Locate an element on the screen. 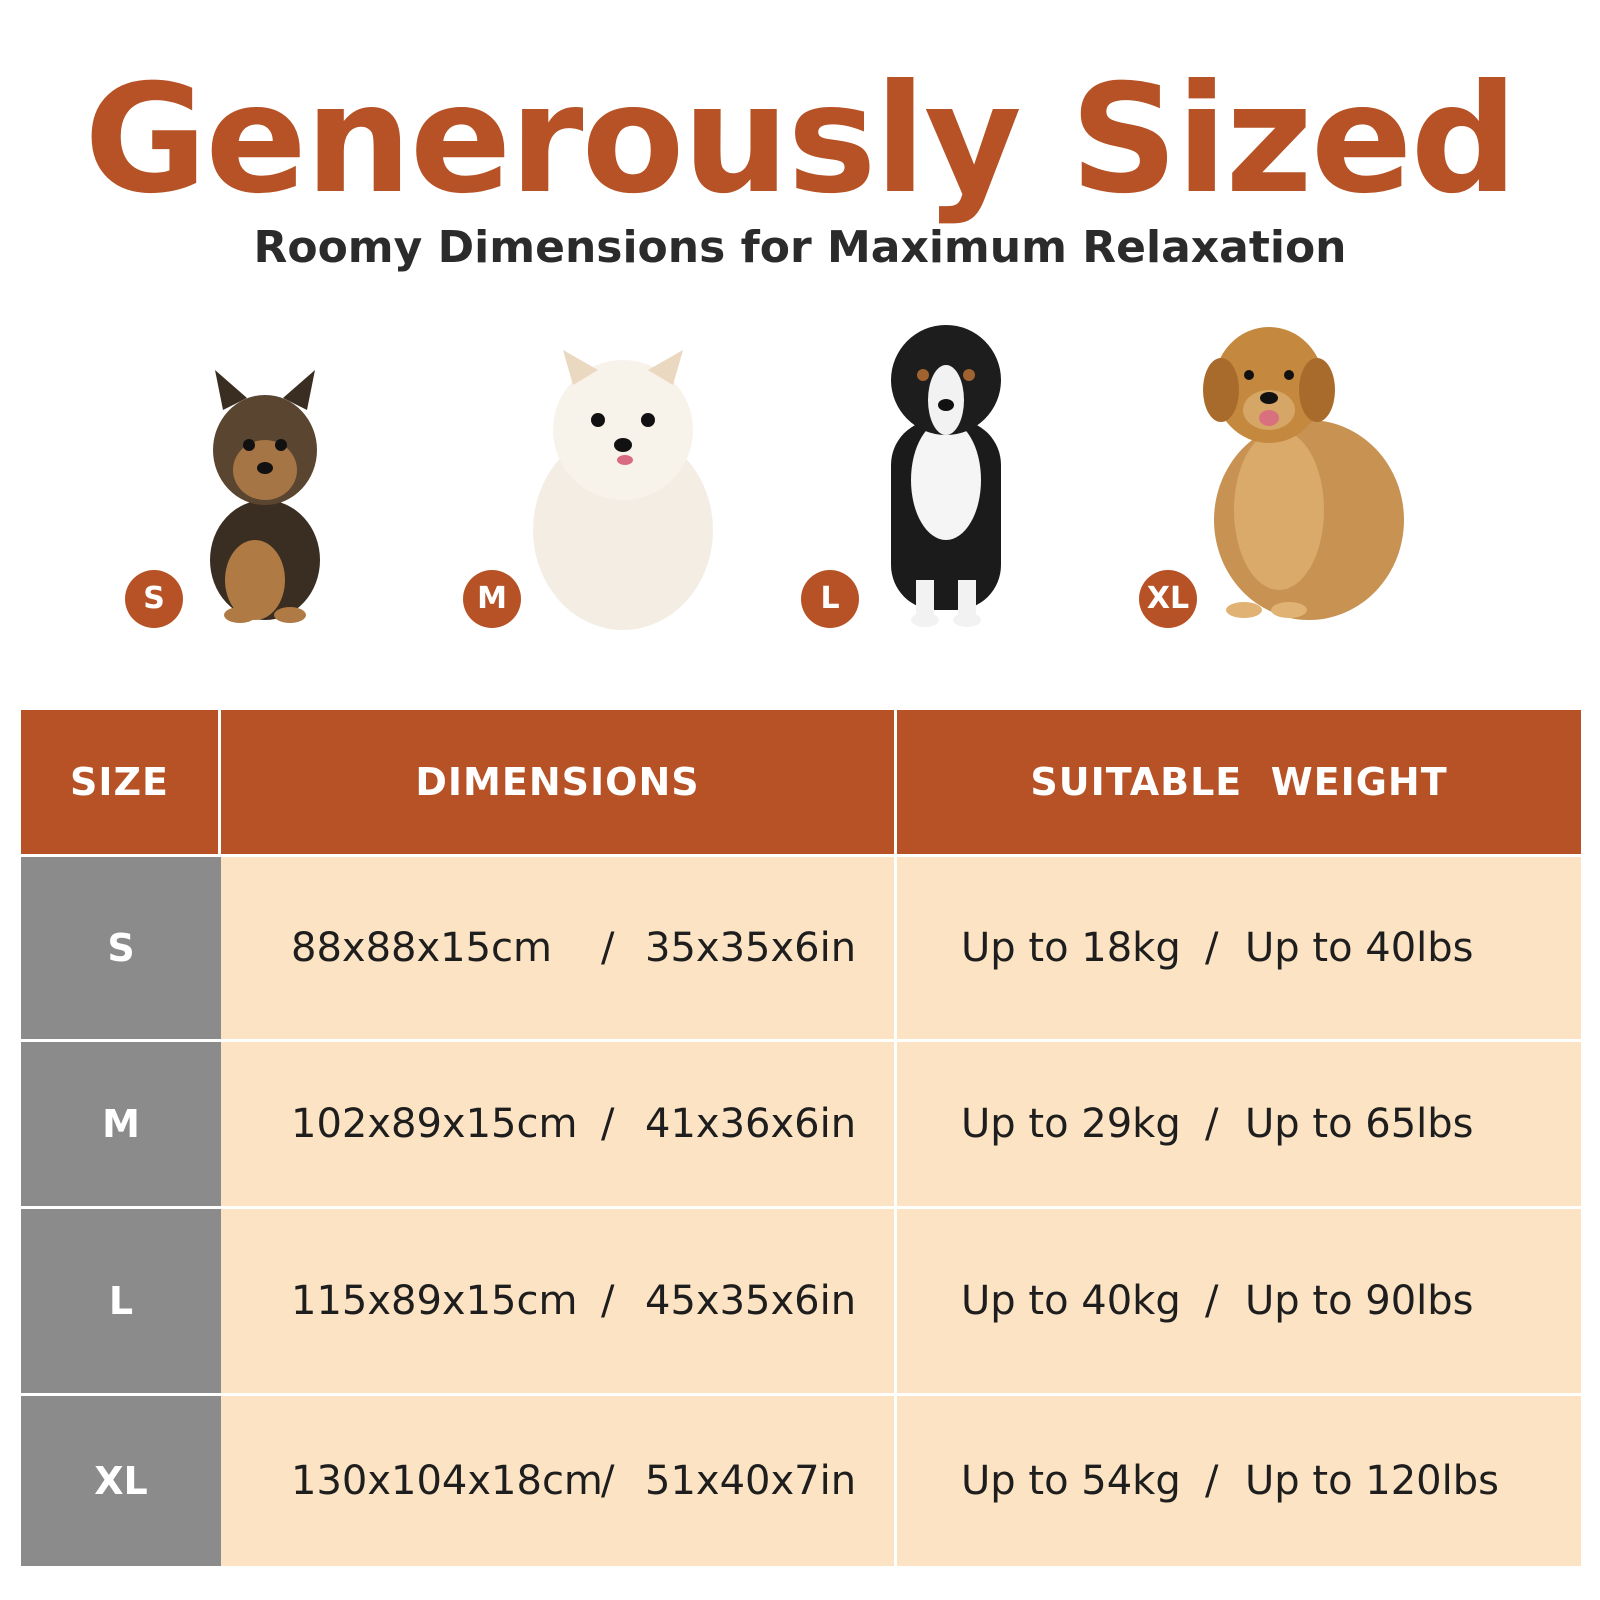 The width and height of the screenshot is (1600, 1600). weight-lbs: Up to 120lbs is located at coordinates (1372, 1481).